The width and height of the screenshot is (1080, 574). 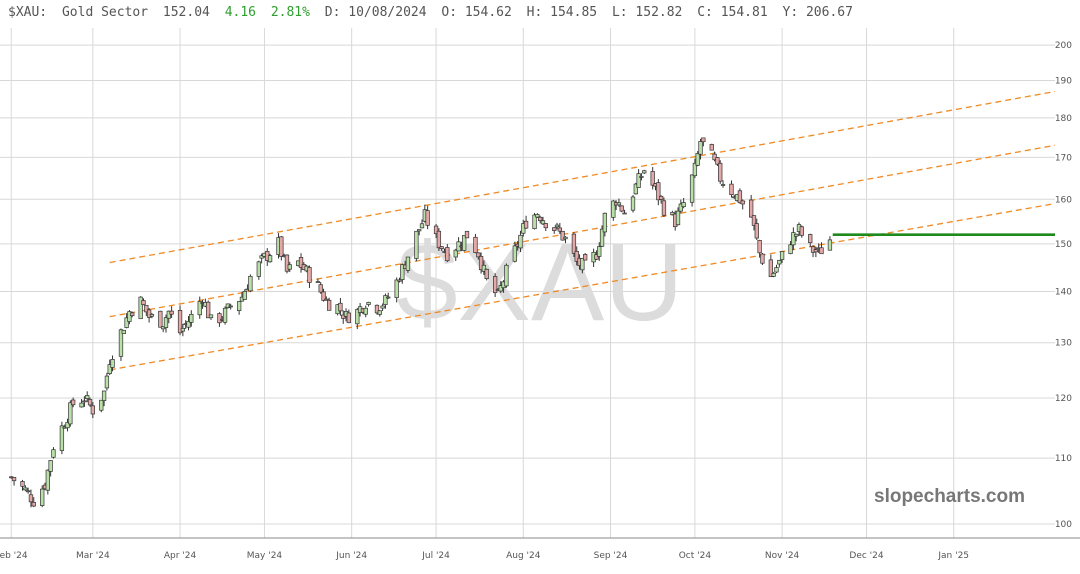 What do you see at coordinates (1063, 46) in the screenshot?
I see `y-tick-label: 200` at bounding box center [1063, 46].